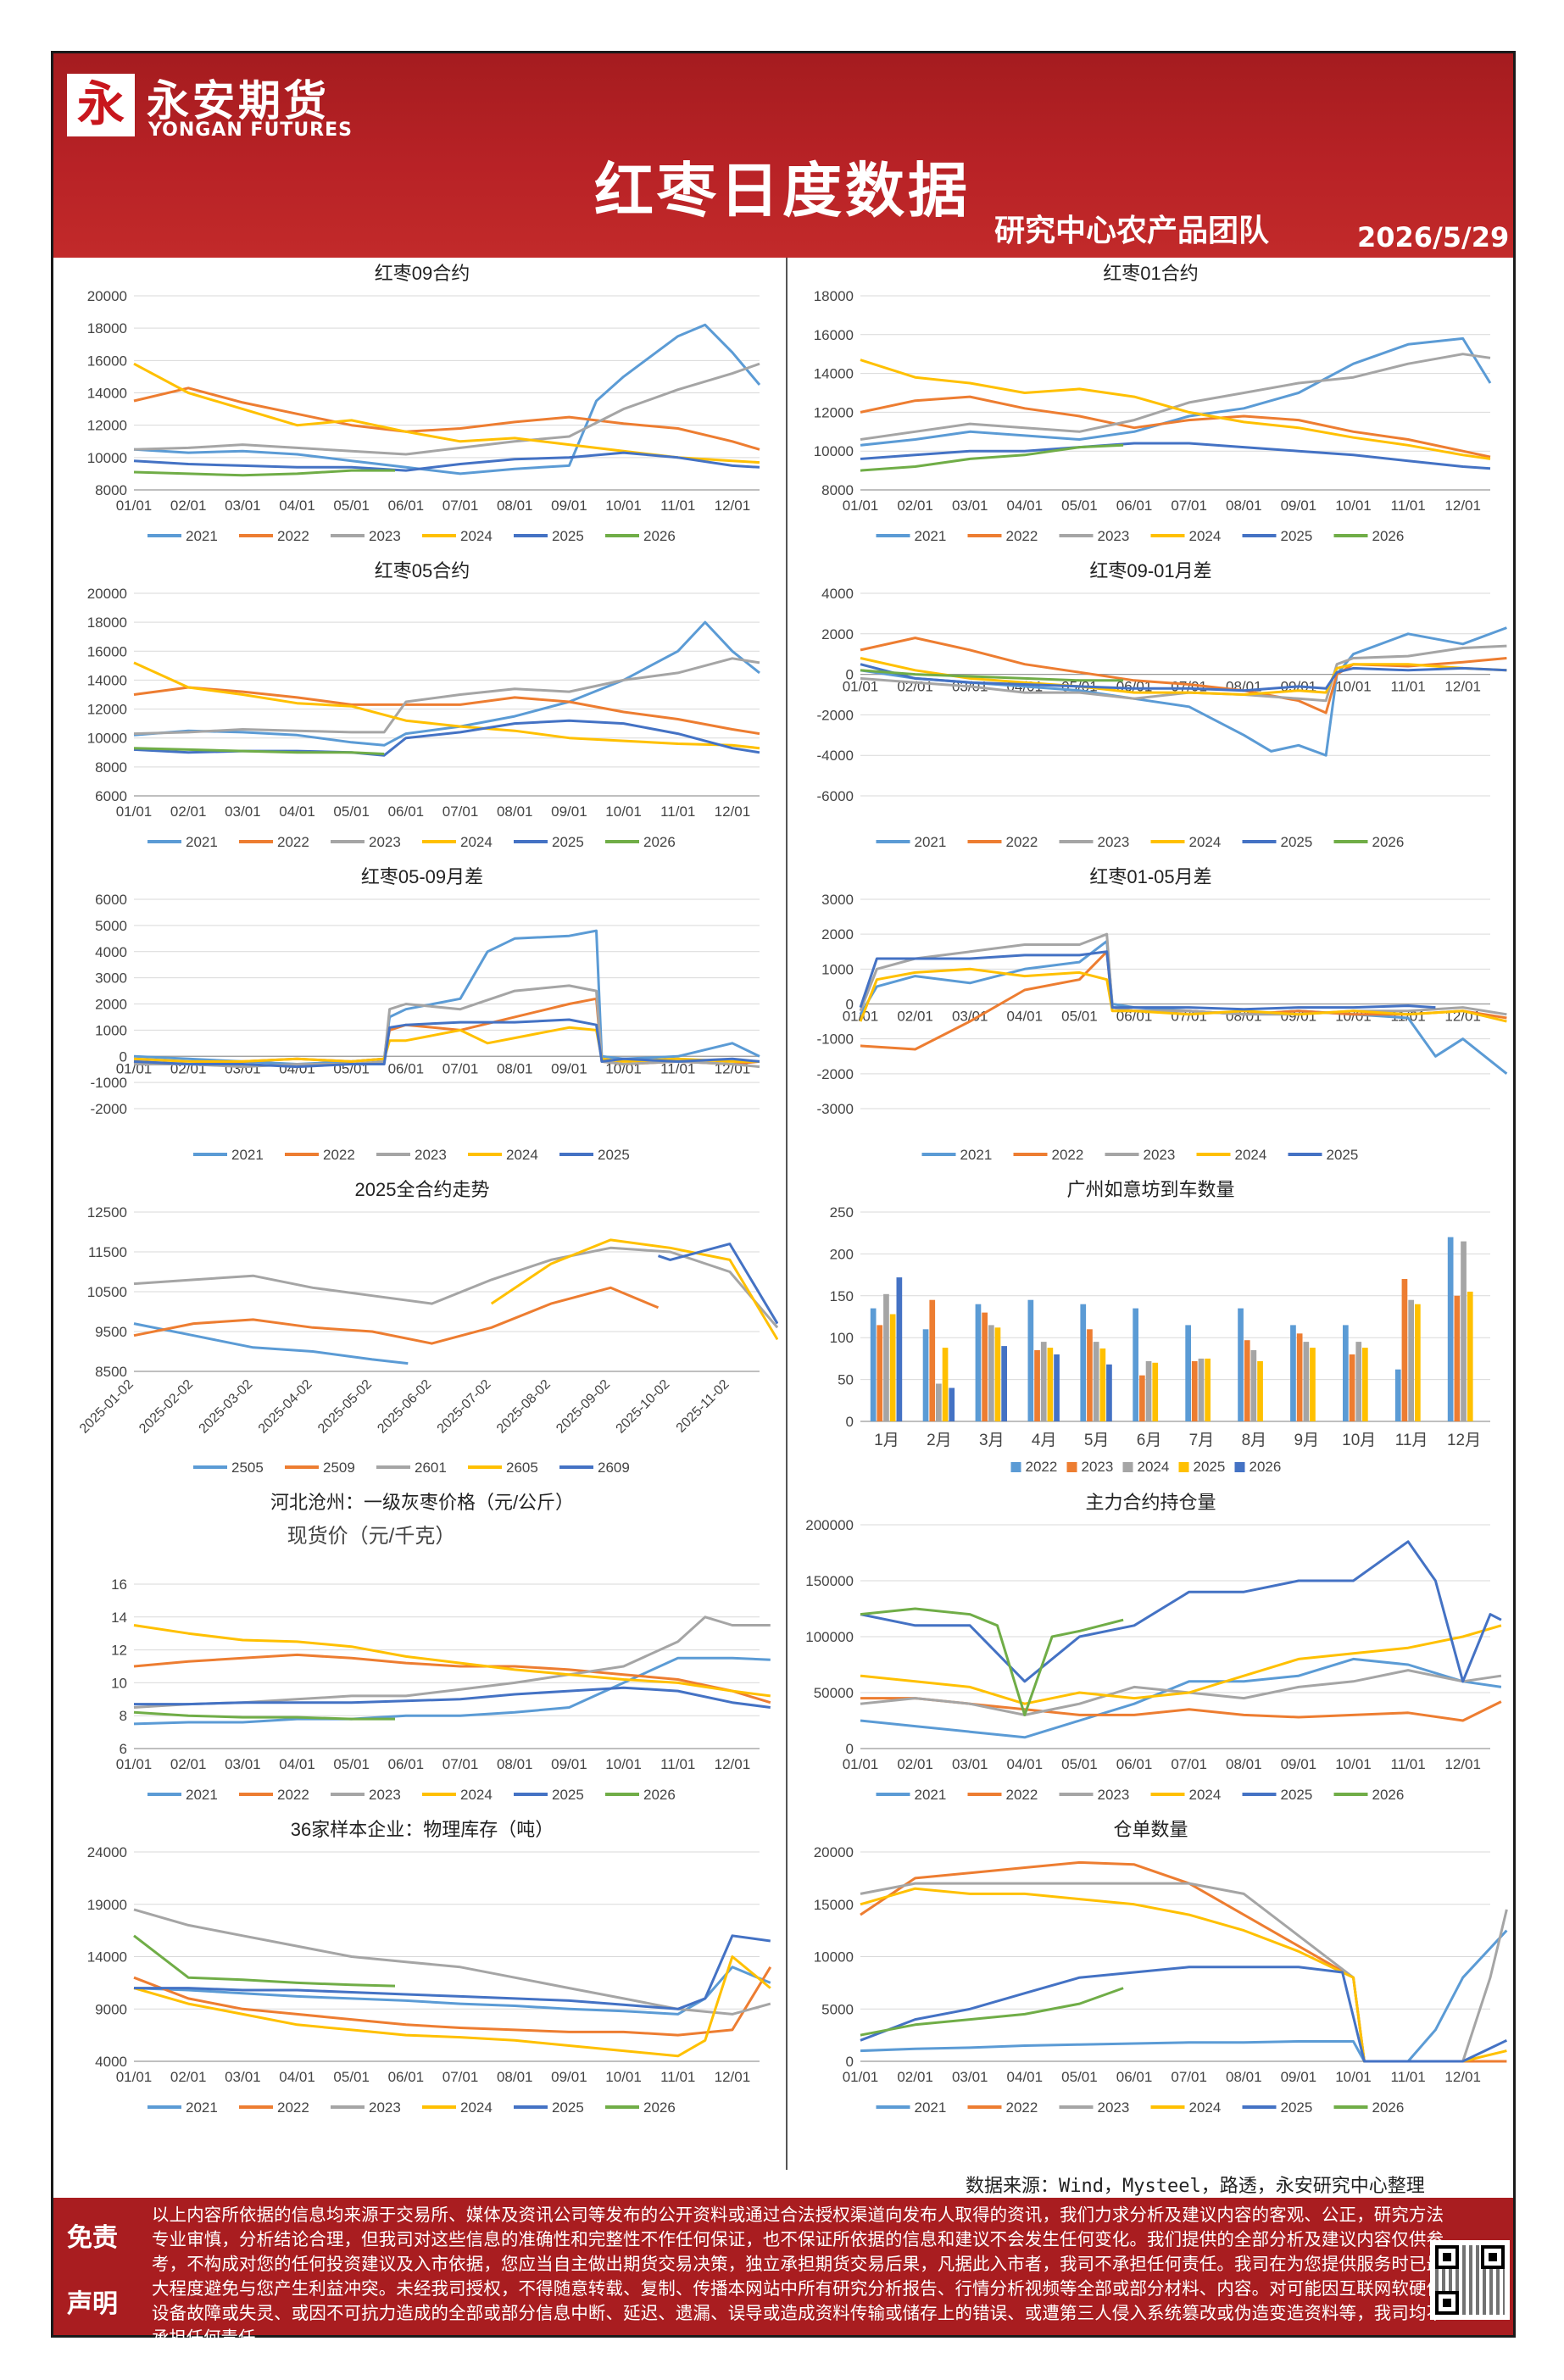 The height and width of the screenshot is (2380, 1564). I want to click on chart-title: 红枣01-05月差, so click(1150, 876).